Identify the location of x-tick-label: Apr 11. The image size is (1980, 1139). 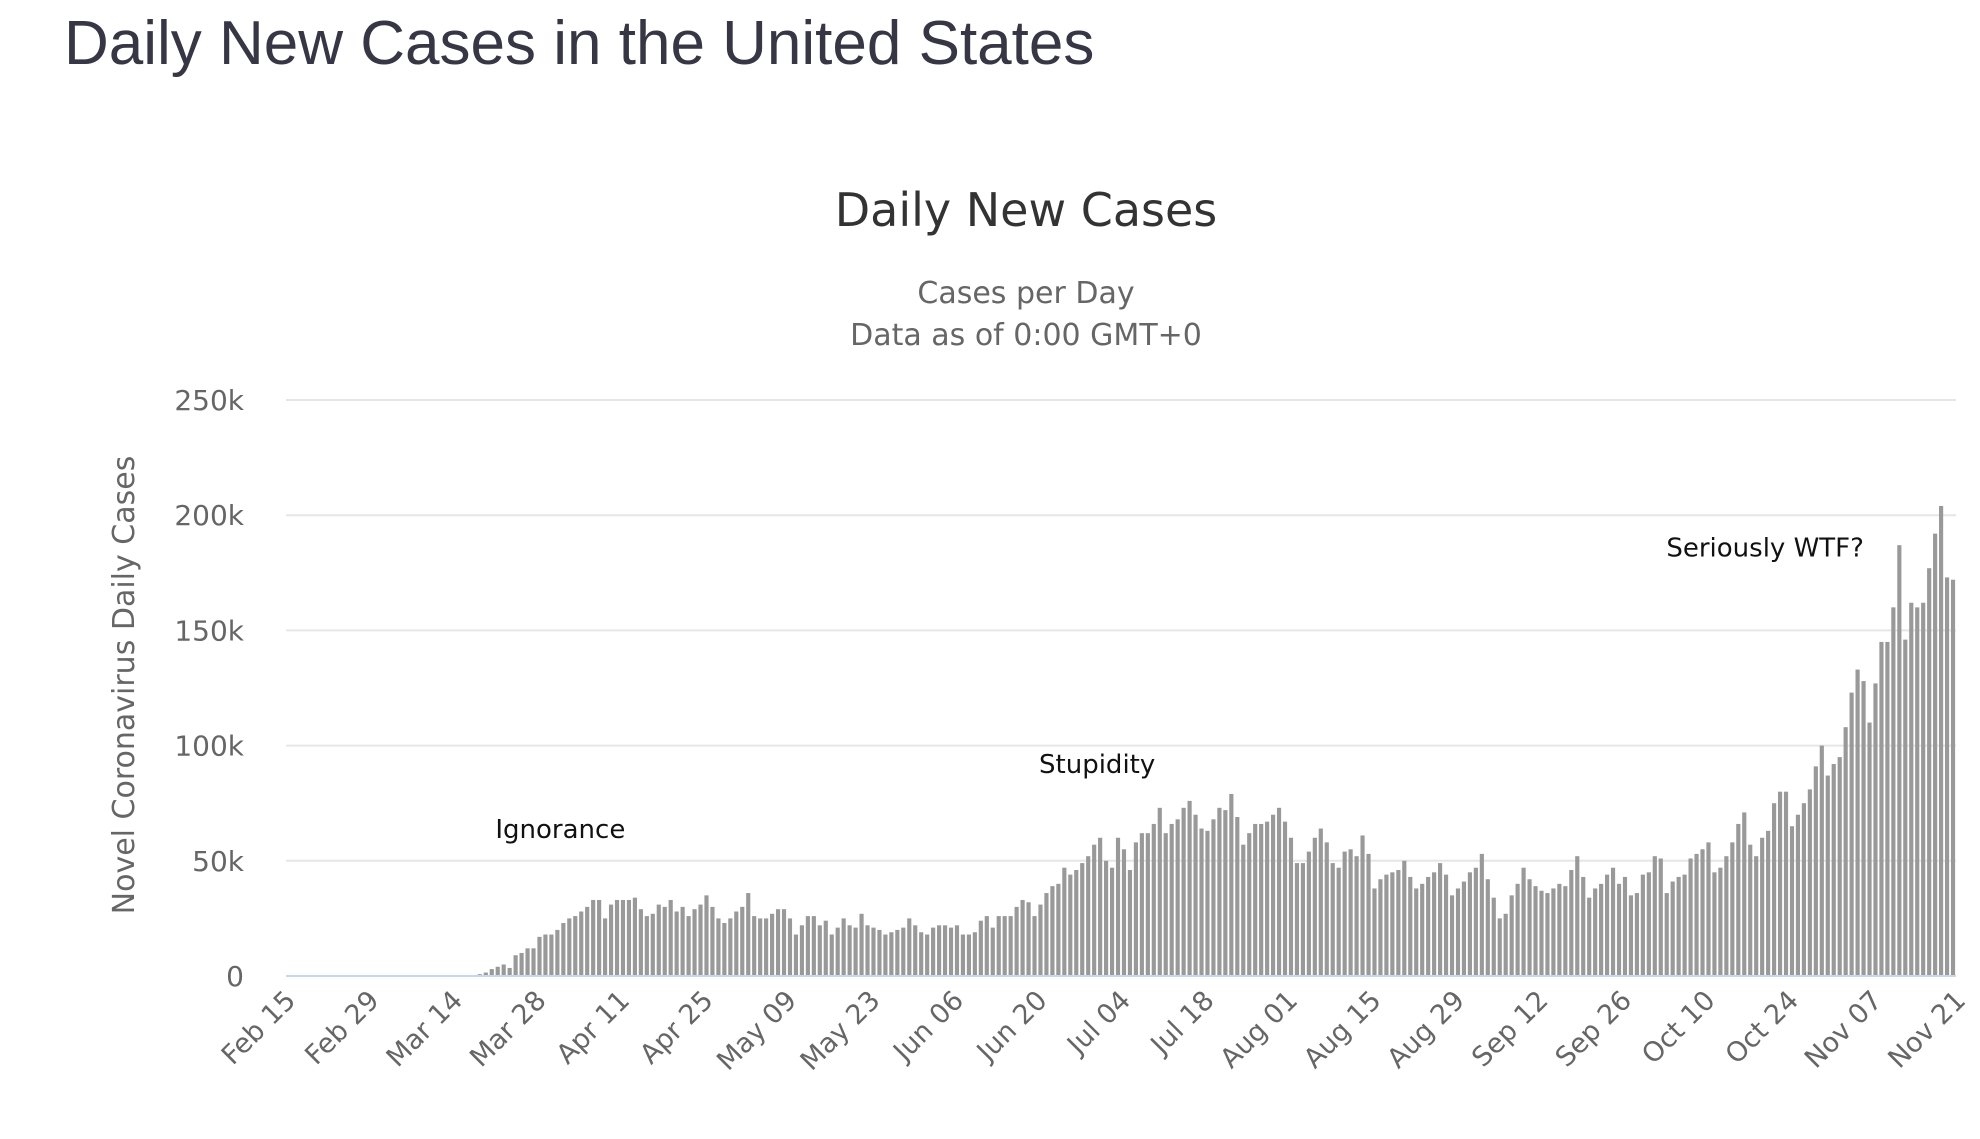
(593, 1027).